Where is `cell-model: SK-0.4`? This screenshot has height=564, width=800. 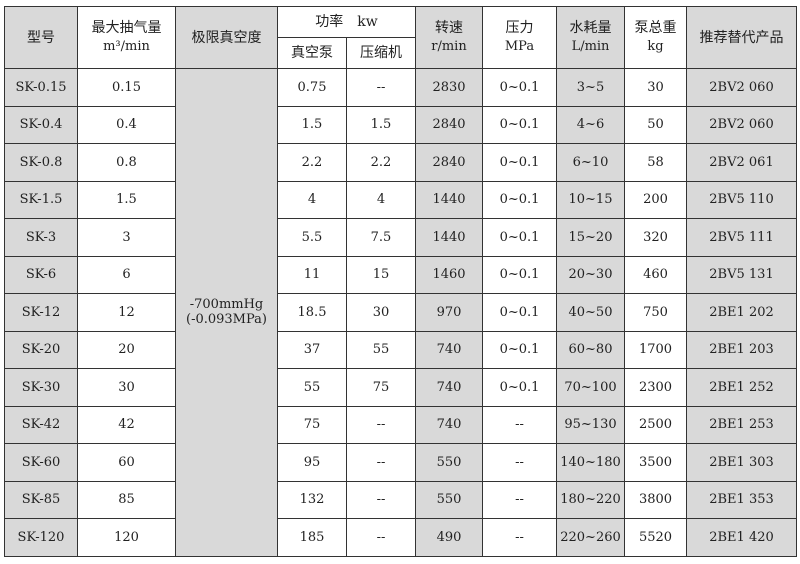 cell-model: SK-0.4 is located at coordinates (41, 124).